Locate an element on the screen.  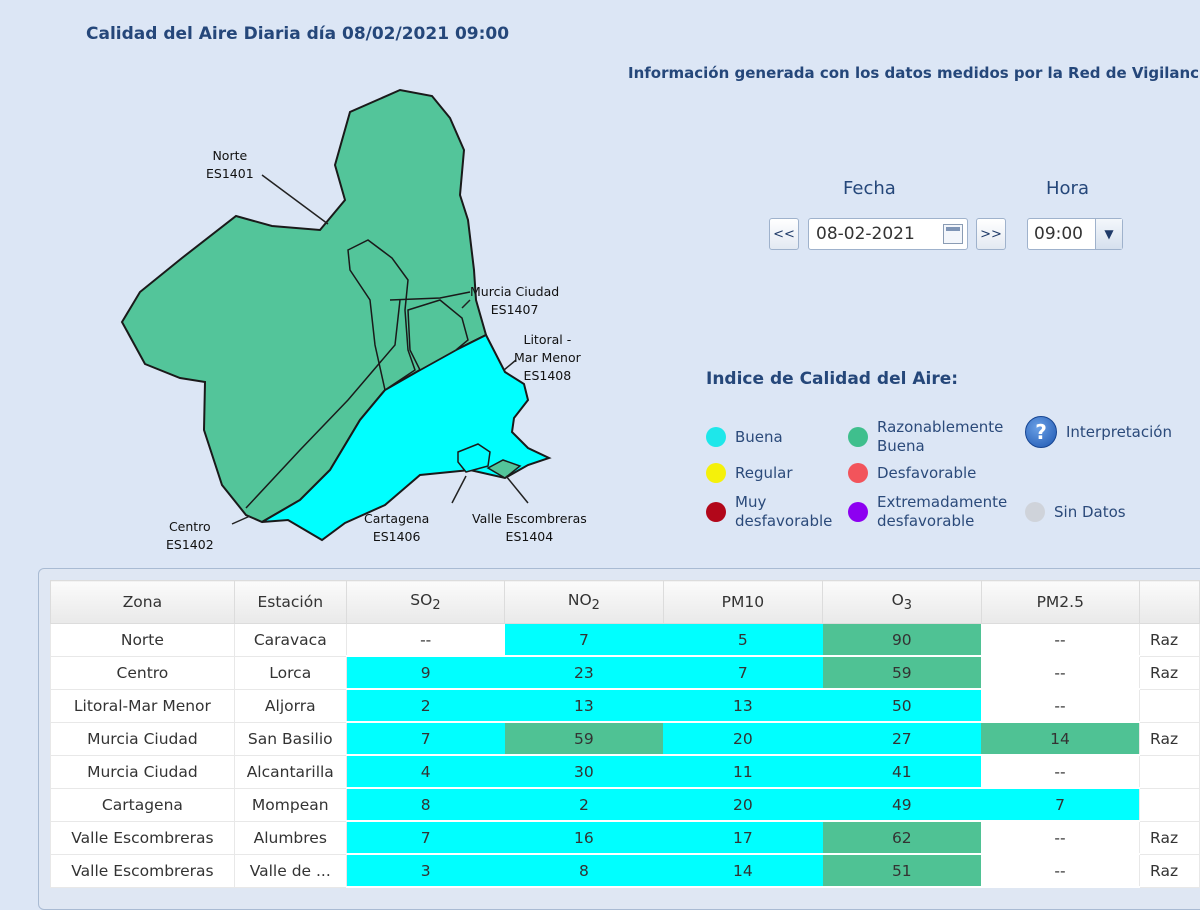
region-valle-escombreras is located at coordinates (504, 469).